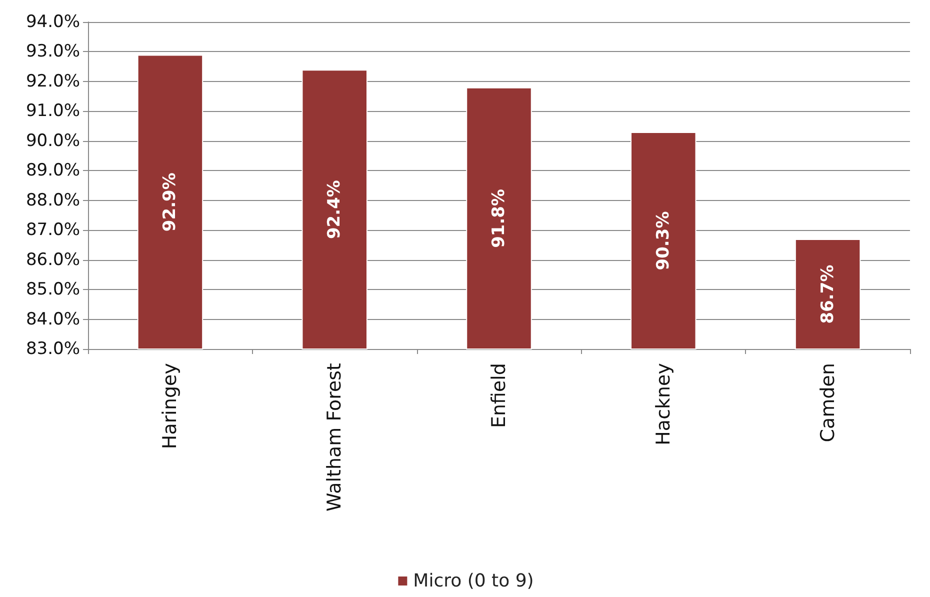 This screenshot has width=930, height=597. I want to click on x-tick-label: Haringey, so click(170, 406).